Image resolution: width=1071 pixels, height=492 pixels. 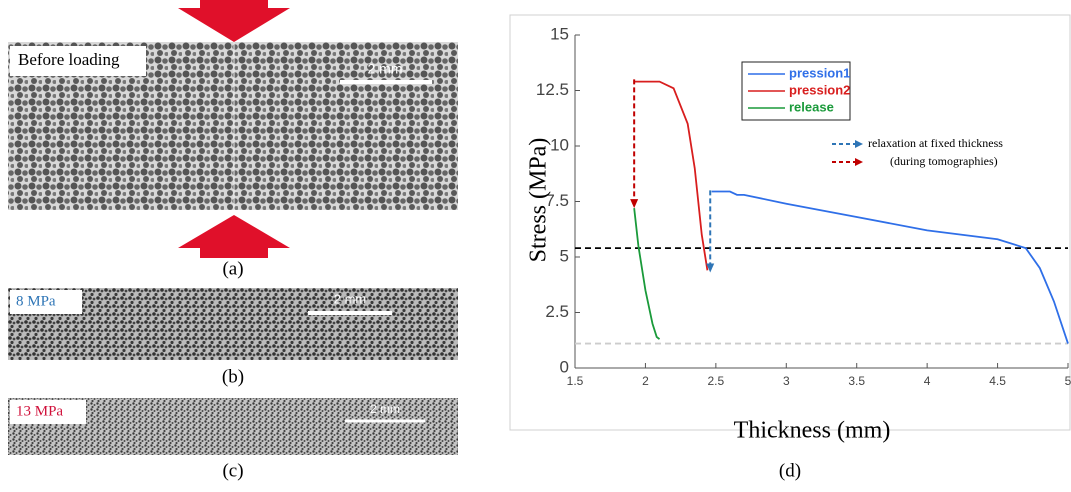 What do you see at coordinates (564, 366) in the screenshot?
I see `y-tick-label: 0` at bounding box center [564, 366].